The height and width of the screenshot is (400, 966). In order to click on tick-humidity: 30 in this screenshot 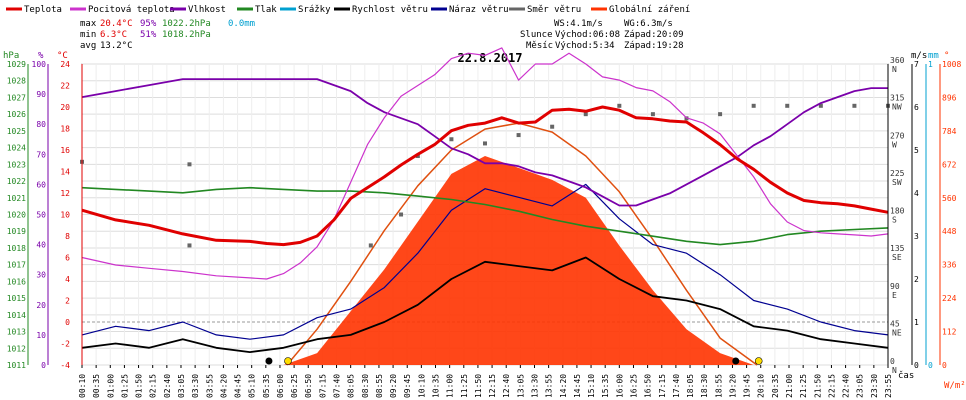, I will do `click(41, 275)`.